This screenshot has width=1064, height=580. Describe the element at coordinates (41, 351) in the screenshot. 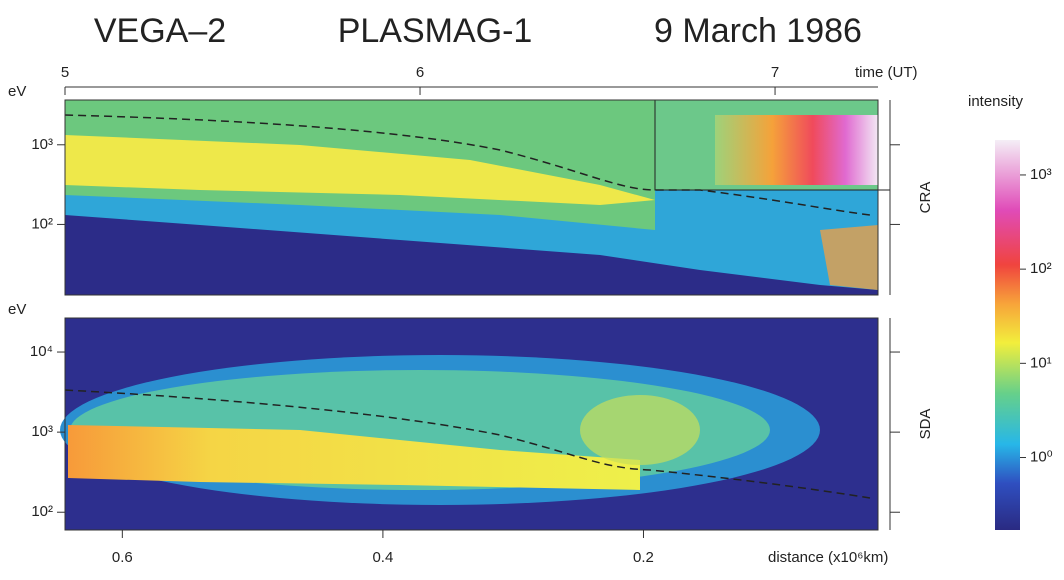

I see `y-tick-label: 10⁴` at that location.